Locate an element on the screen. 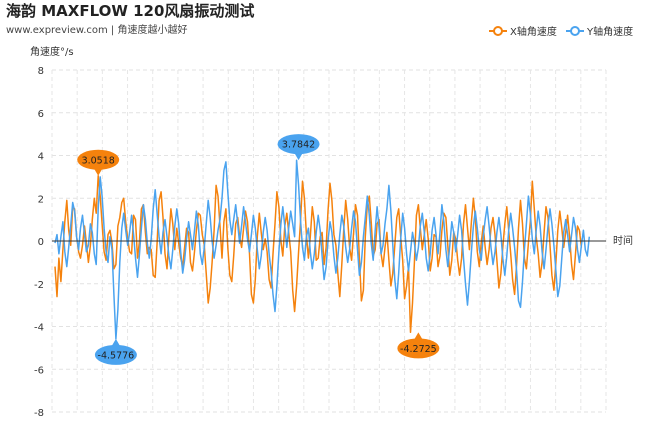 The width and height of the screenshot is (660, 444). y-tick-label: 2 is located at coordinates (41, 199).